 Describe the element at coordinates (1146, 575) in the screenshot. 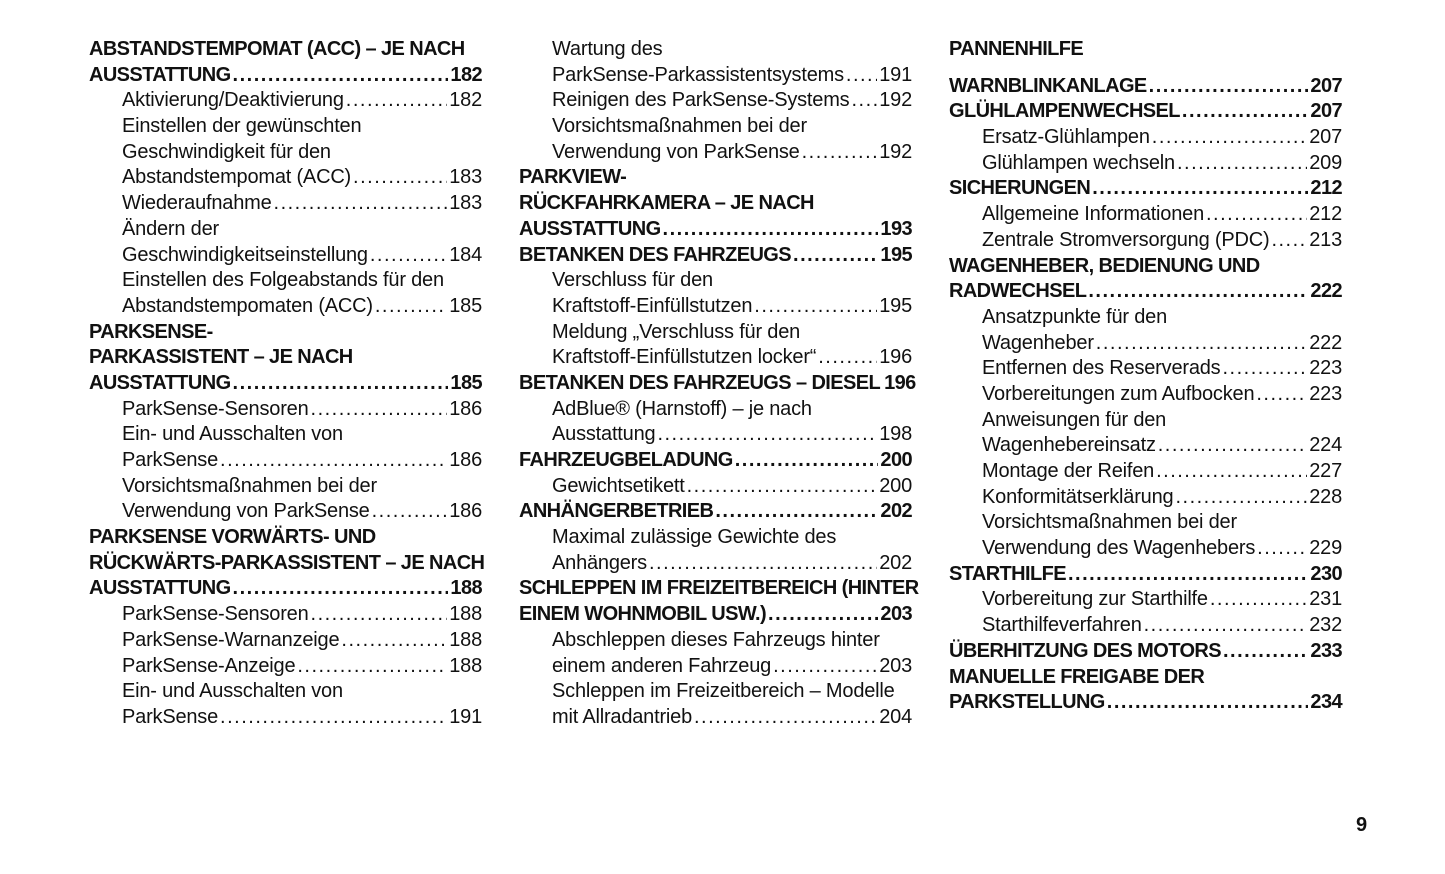

I see `toc-heading-entry: STARTHILFE 230` at that location.